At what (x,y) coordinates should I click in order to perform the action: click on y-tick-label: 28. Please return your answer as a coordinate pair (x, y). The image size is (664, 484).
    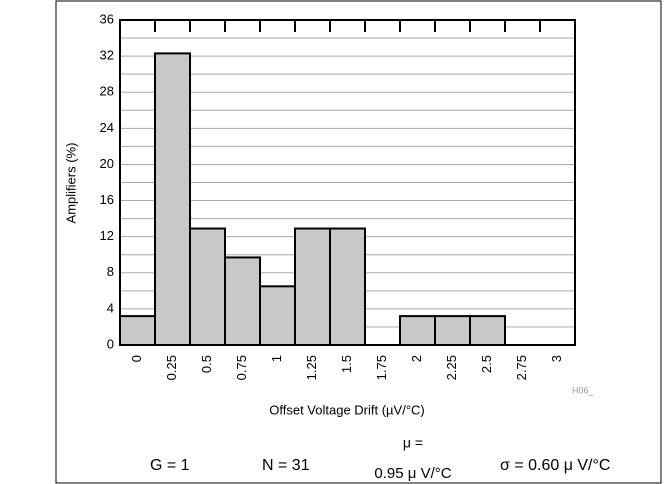
    Looking at the image, I should click on (107, 91).